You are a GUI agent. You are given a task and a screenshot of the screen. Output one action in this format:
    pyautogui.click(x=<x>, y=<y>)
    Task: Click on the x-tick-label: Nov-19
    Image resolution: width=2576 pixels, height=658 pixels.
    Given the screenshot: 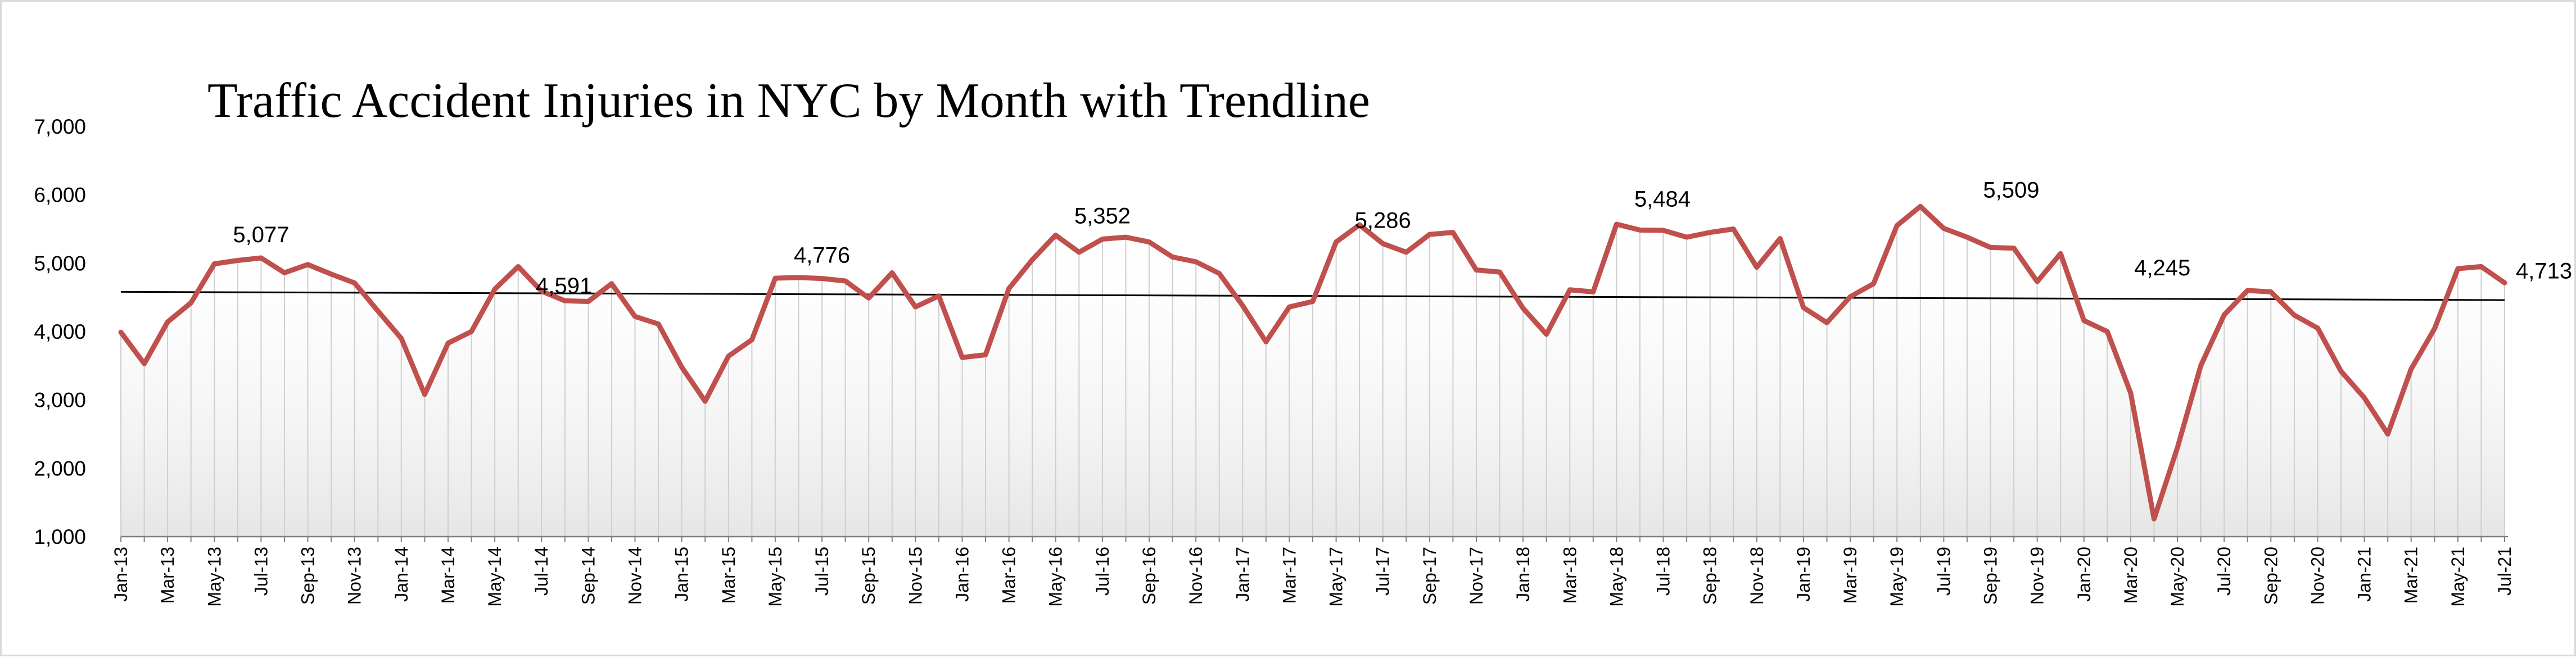 What is the action you would take?
    pyautogui.click(x=2037, y=576)
    